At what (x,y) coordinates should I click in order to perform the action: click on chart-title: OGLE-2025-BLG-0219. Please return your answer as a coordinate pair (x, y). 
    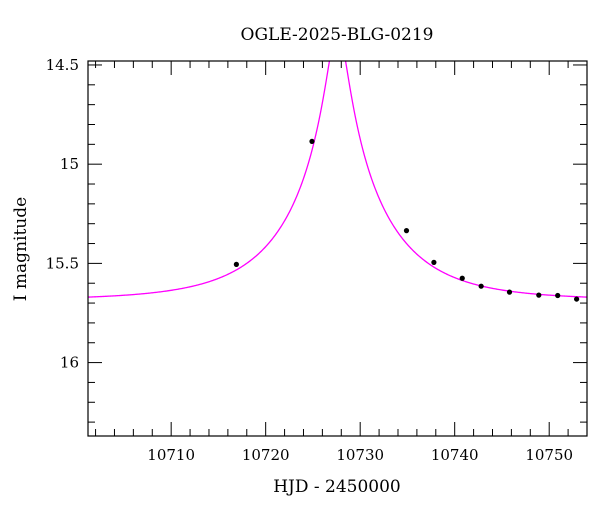
    Looking at the image, I should click on (337, 35).